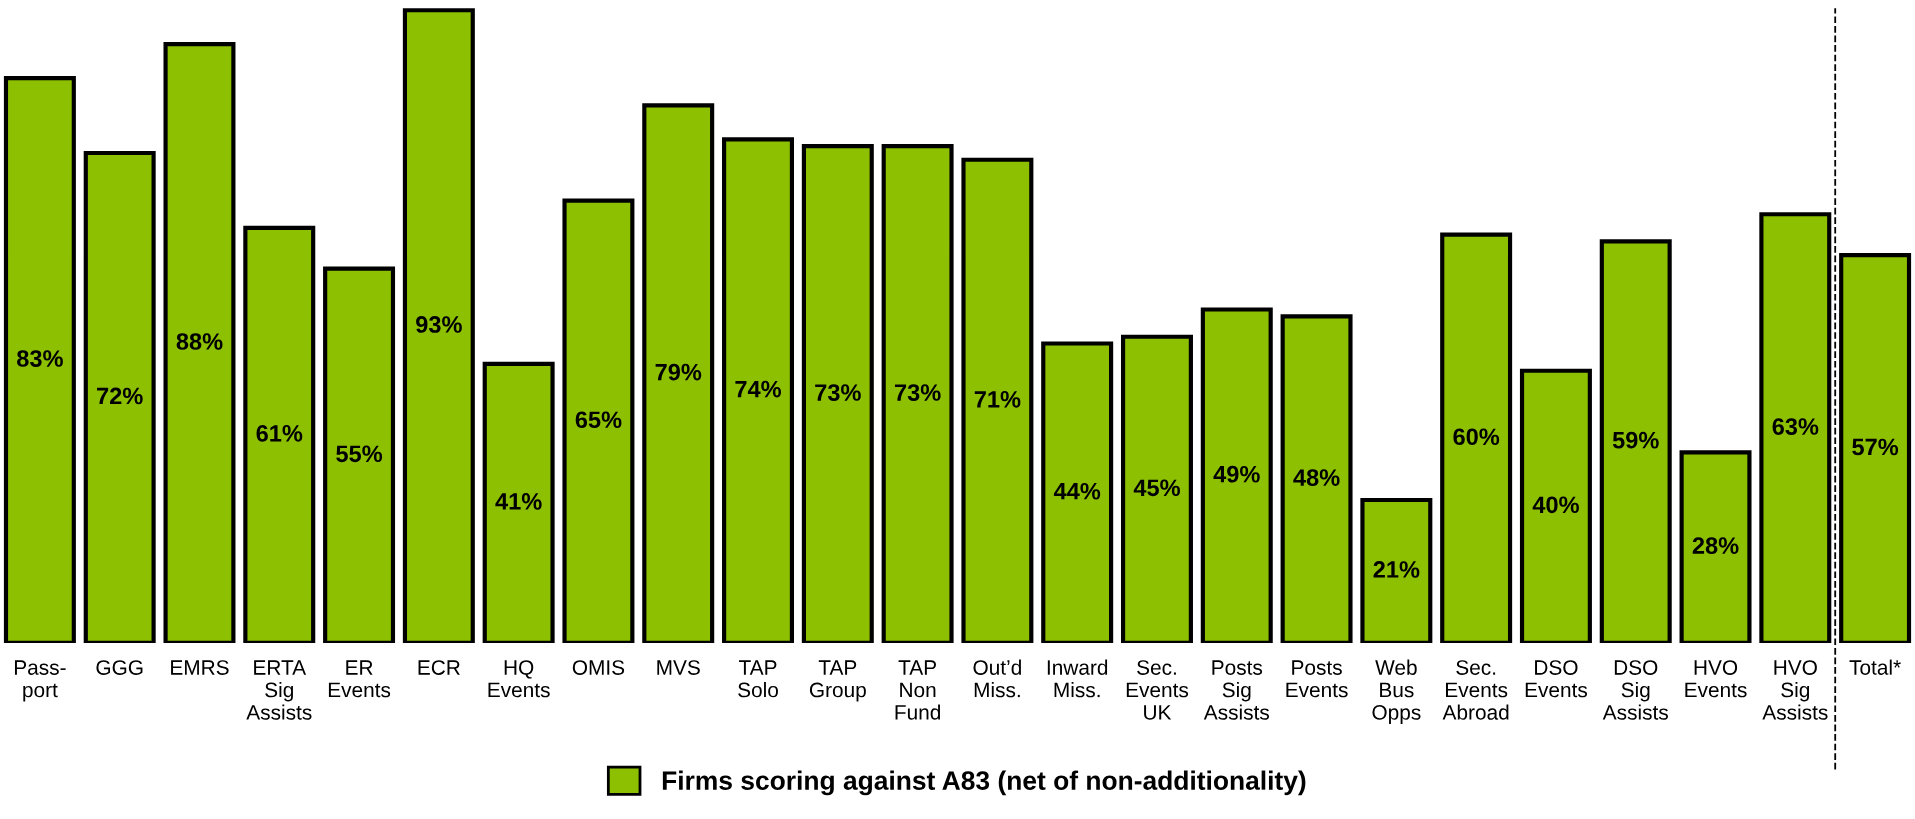 This screenshot has height=819, width=1915. Describe the element at coordinates (120, 396) in the screenshot. I see `data-label: 72%` at that location.